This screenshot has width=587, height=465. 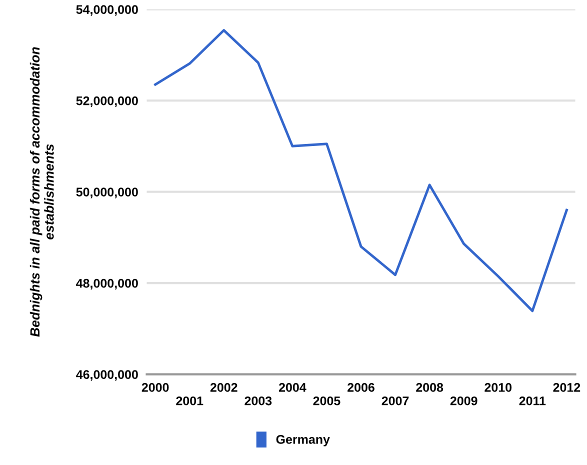 What do you see at coordinates (107, 284) in the screenshot?
I see `y-tick-label: 48,000,000` at bounding box center [107, 284].